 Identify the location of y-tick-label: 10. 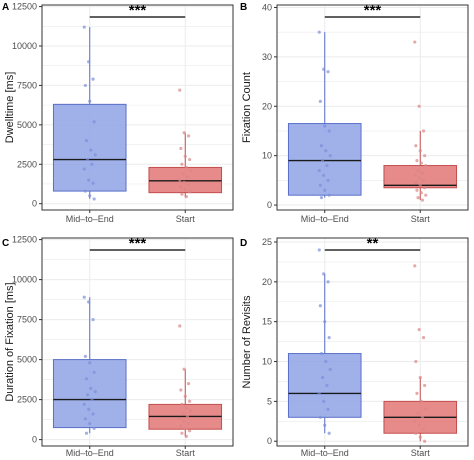
(267, 362).